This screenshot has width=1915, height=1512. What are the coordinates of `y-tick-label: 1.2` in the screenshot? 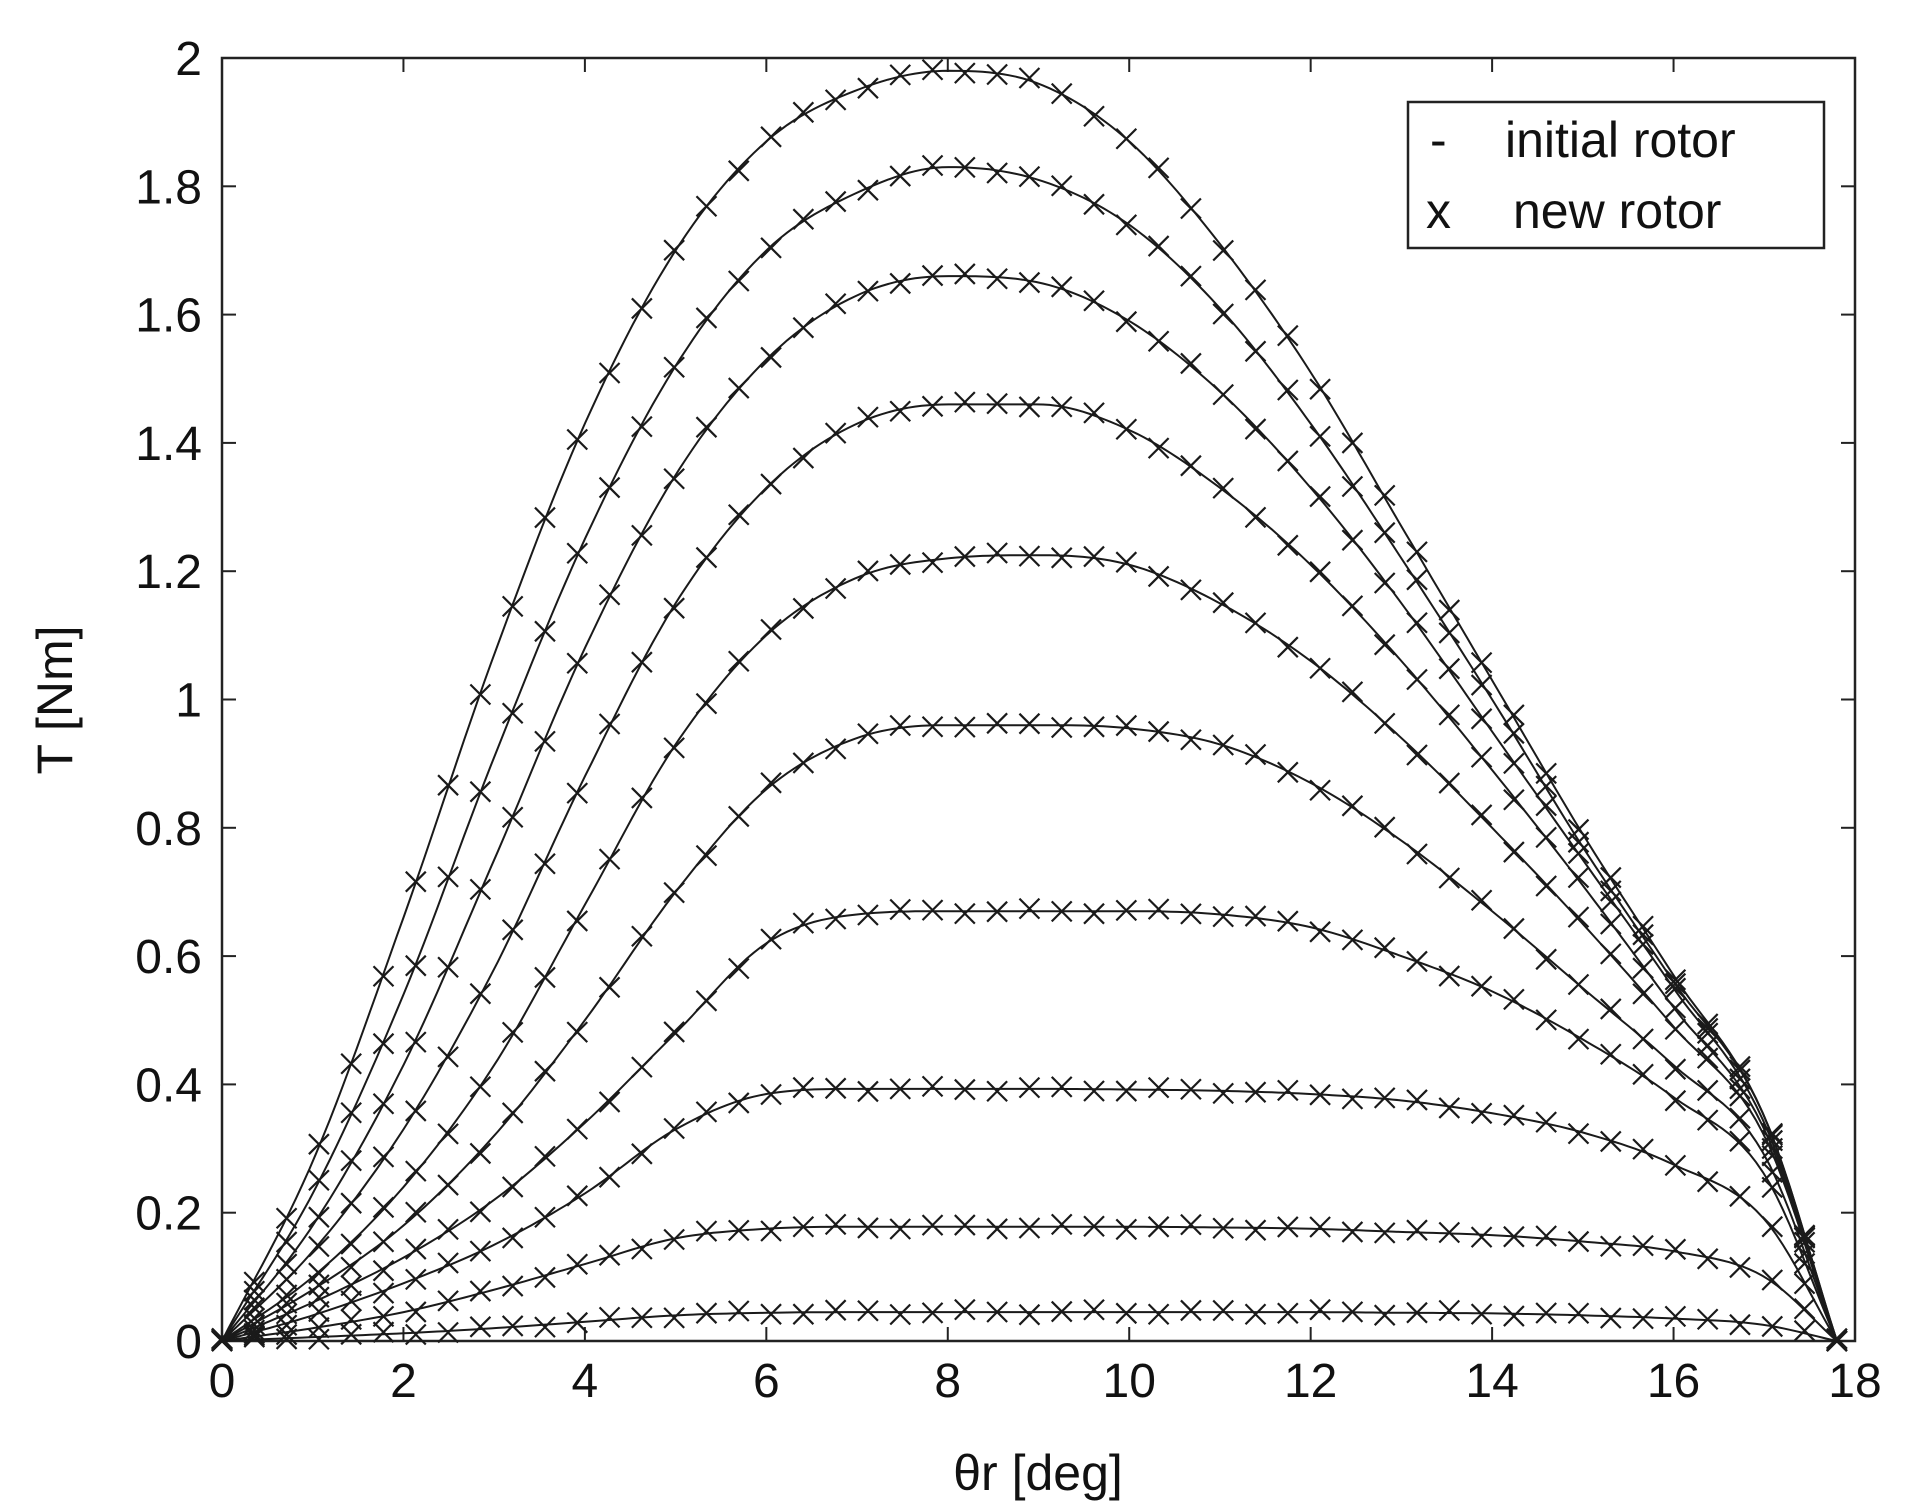 It's located at (168, 572).